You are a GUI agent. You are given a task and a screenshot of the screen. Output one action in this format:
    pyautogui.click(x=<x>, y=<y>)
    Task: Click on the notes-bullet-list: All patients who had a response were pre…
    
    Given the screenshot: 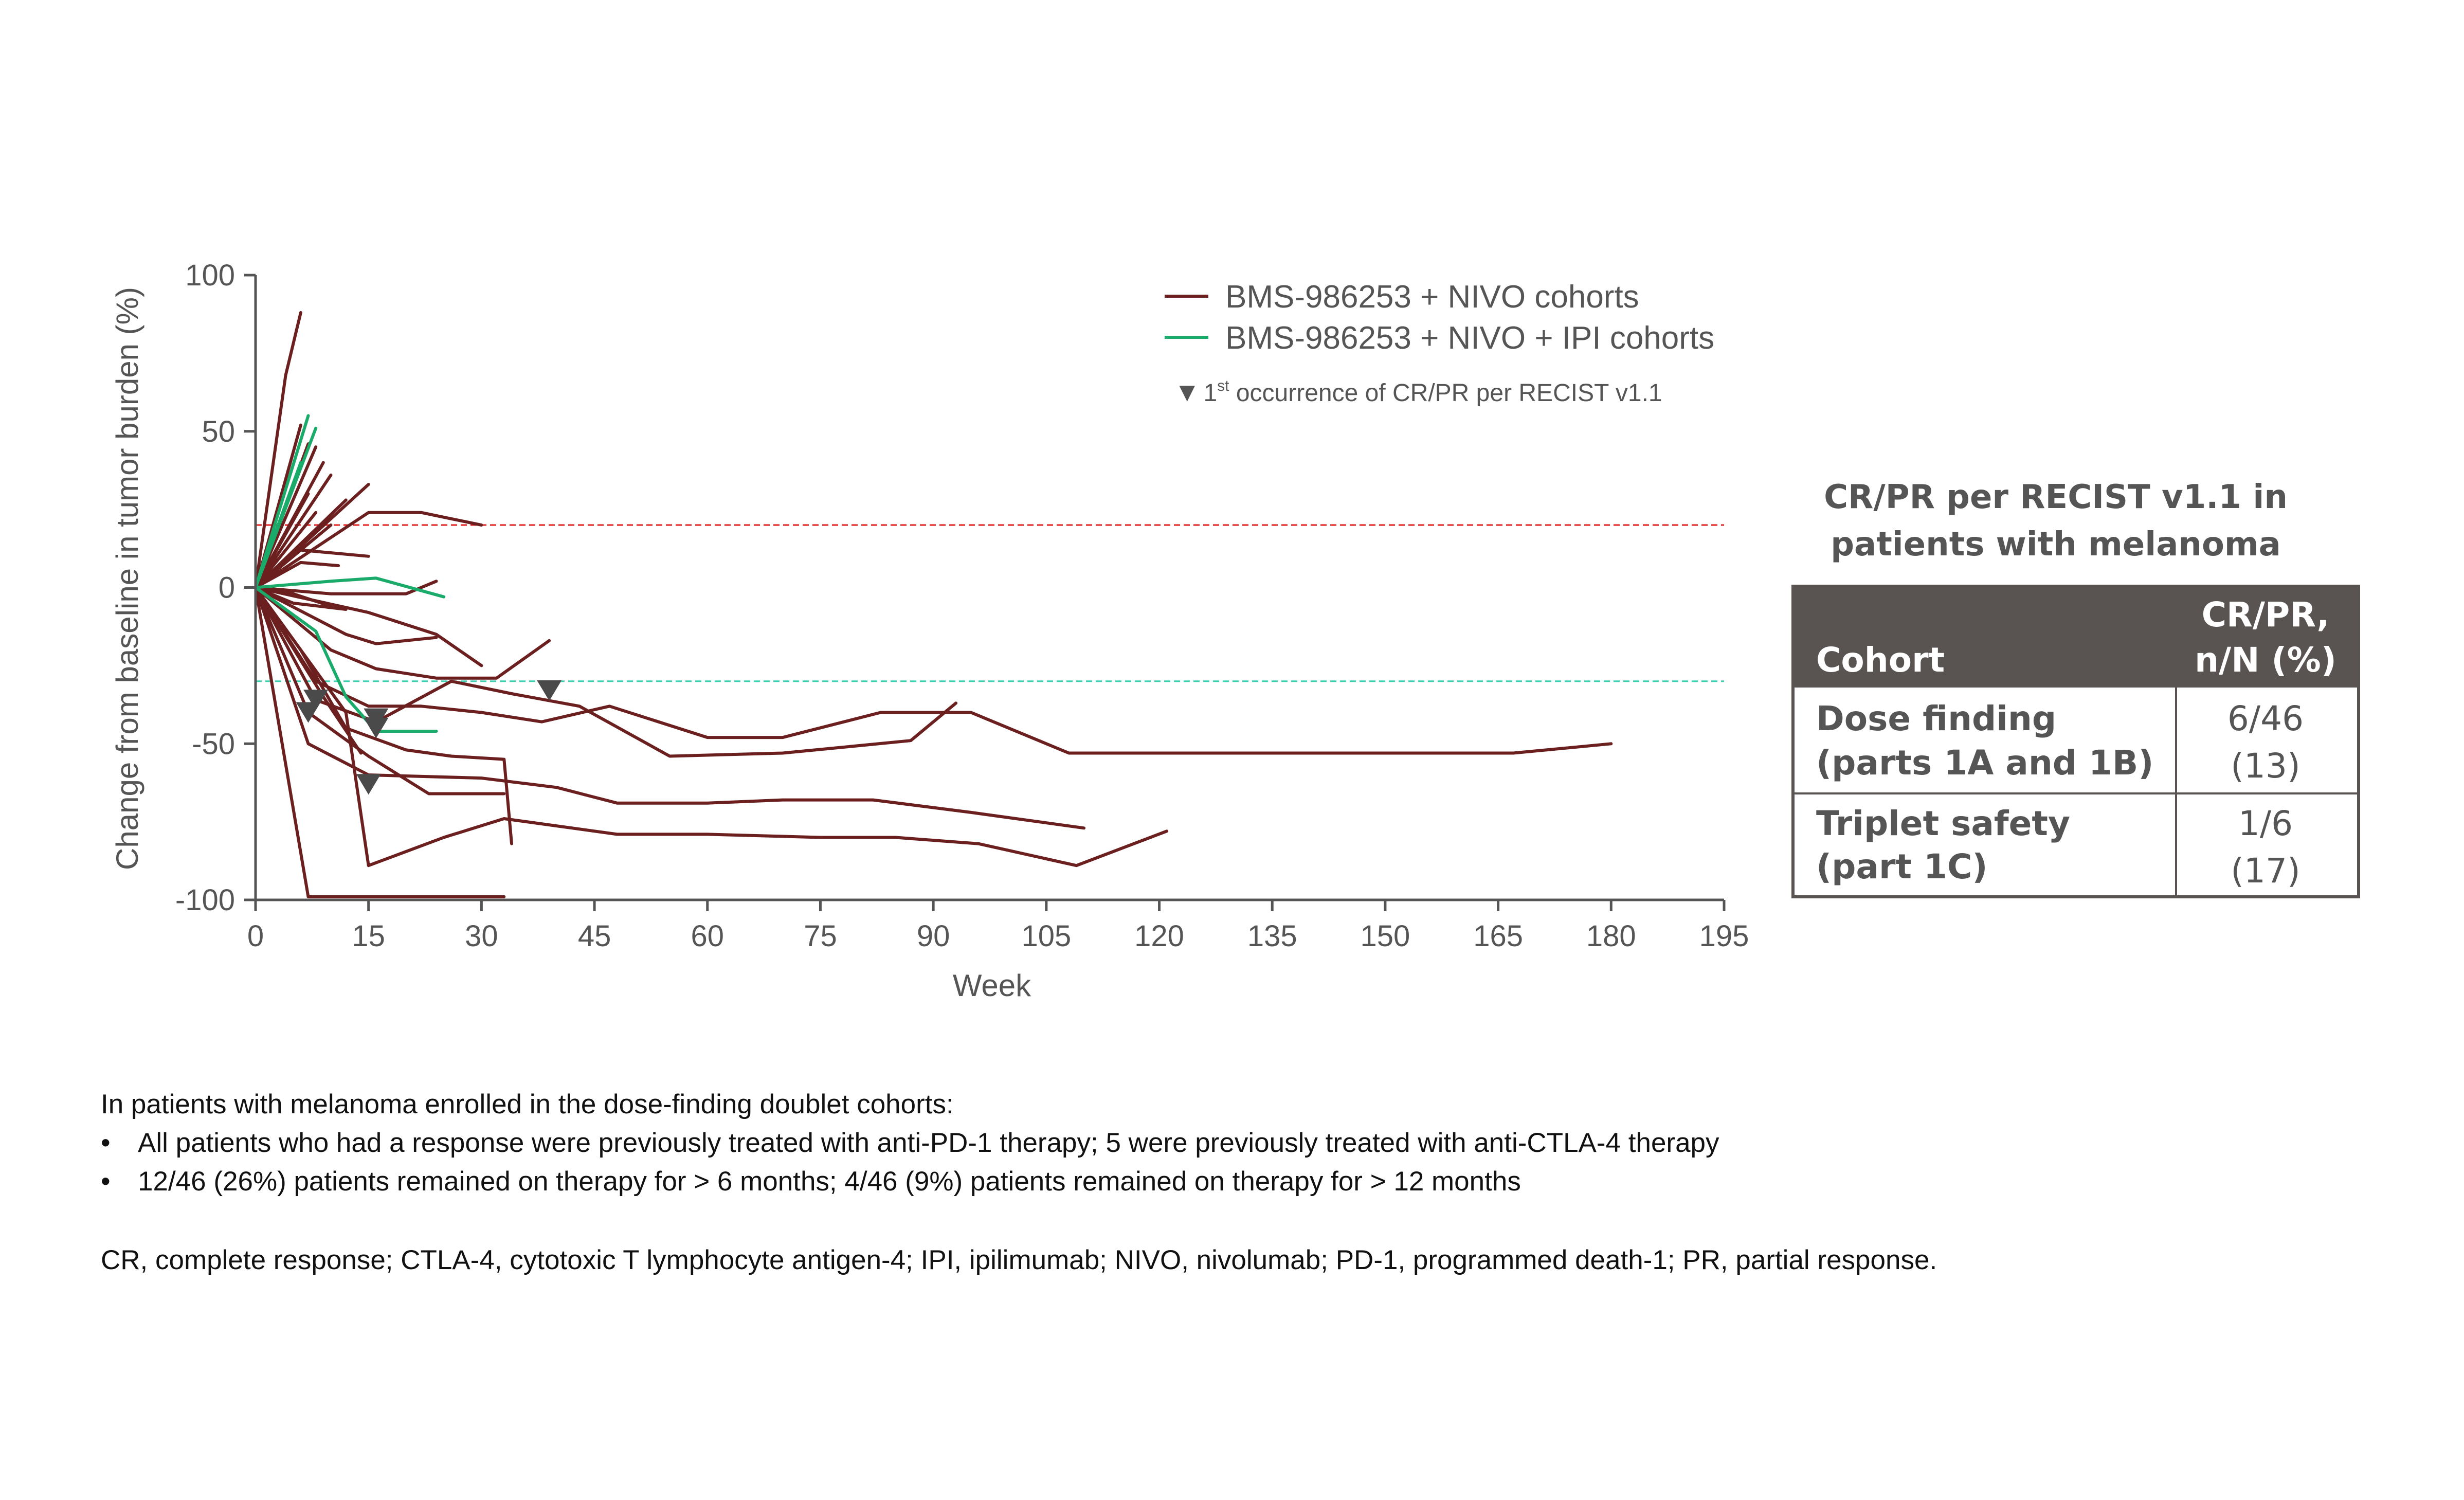 What is the action you would take?
    pyautogui.click(x=1232, y=1163)
    